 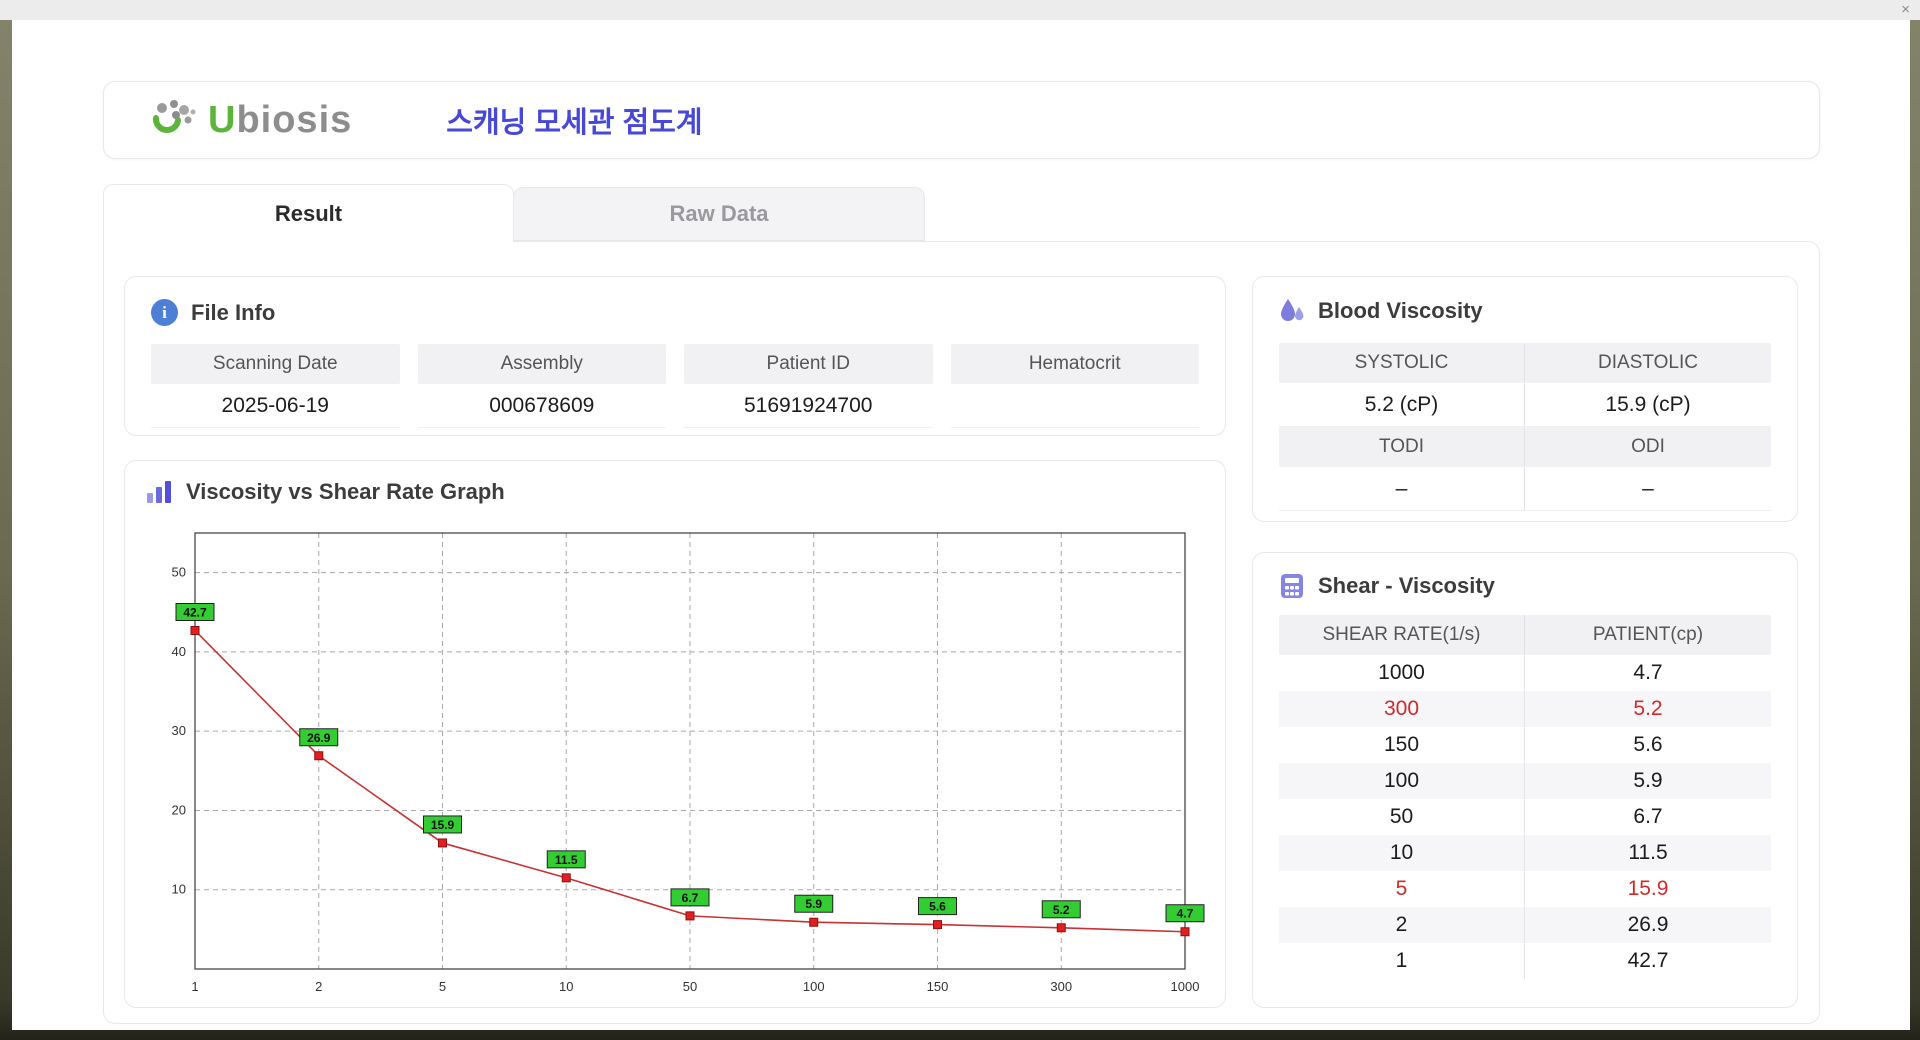 What do you see at coordinates (1292, 310) in the screenshot?
I see `droplet-icon` at bounding box center [1292, 310].